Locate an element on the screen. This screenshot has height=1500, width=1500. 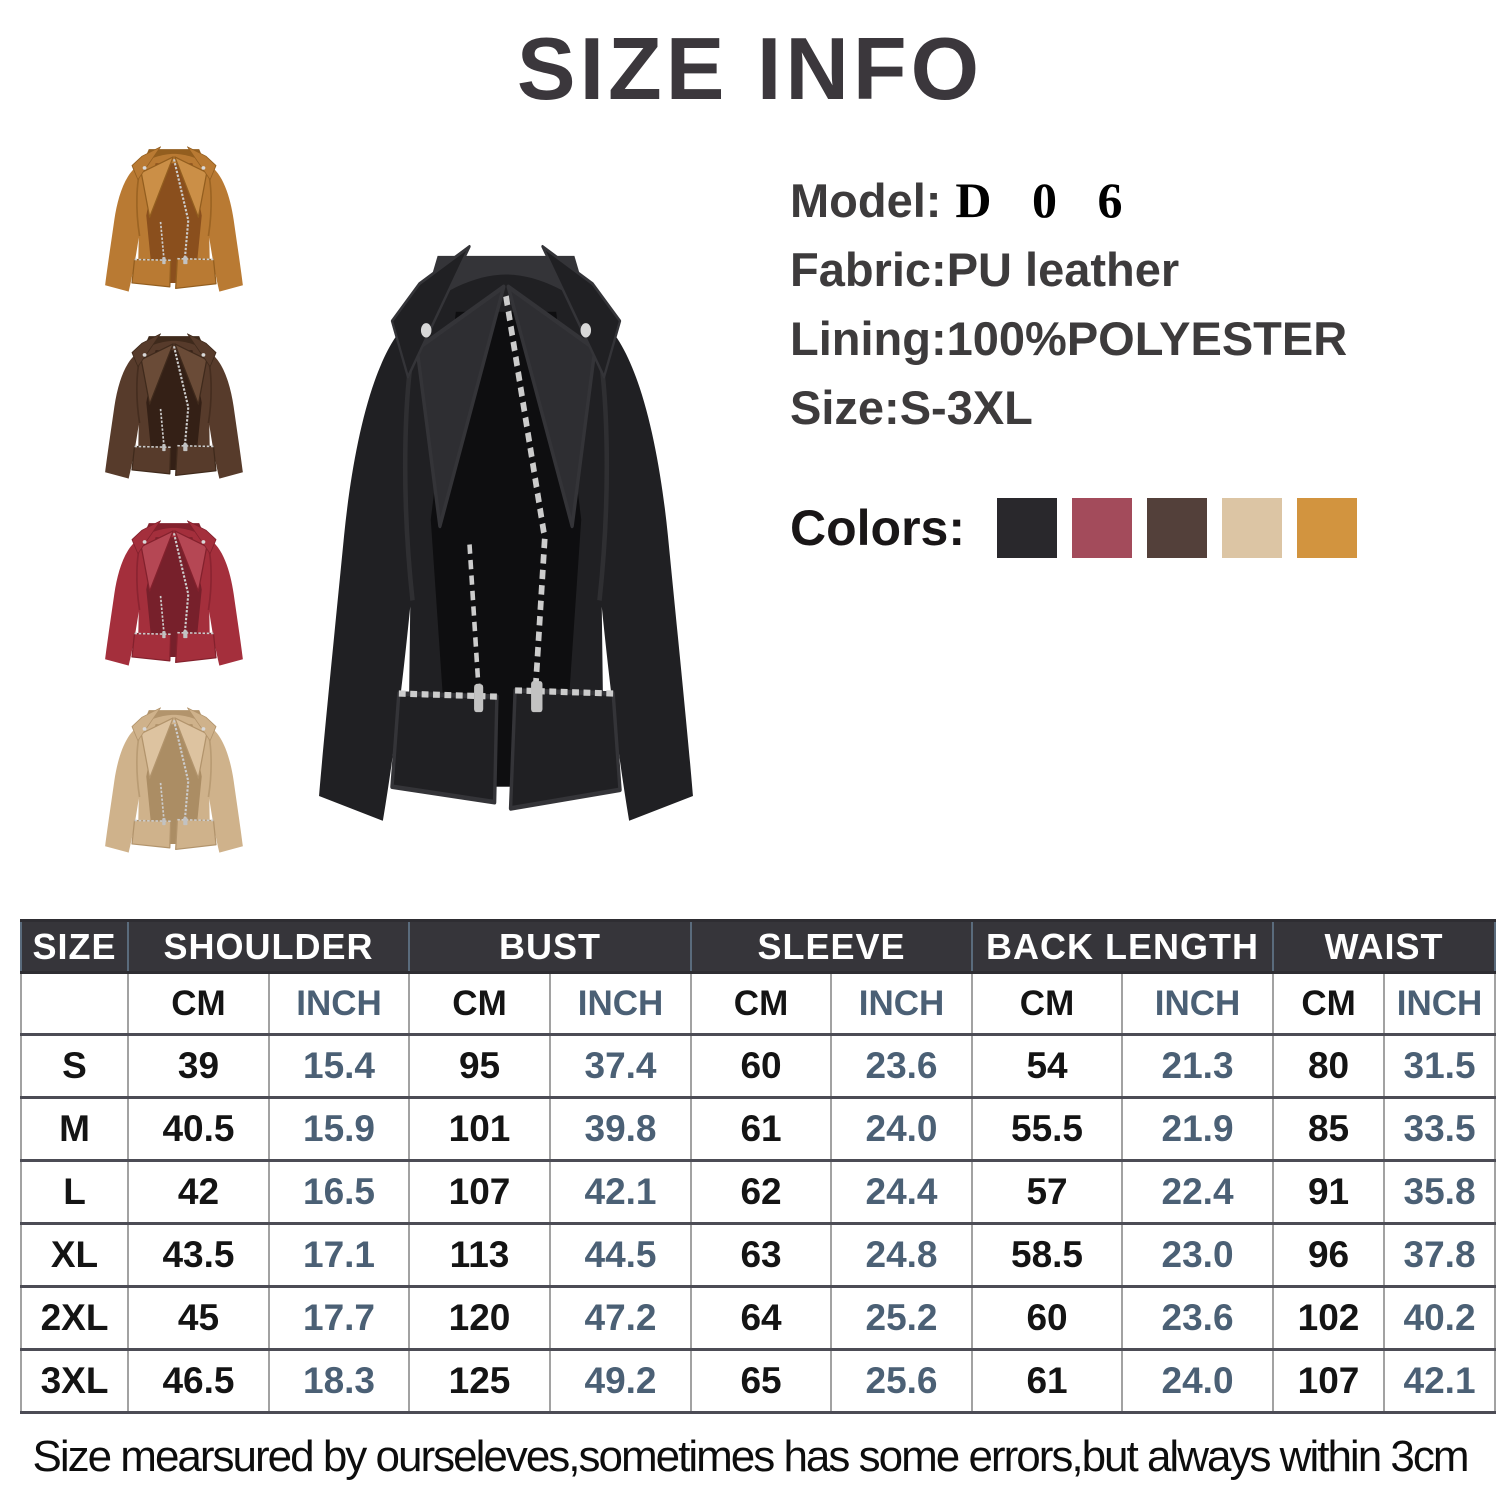
col-group-size: SIZE is located at coordinates (74, 946).